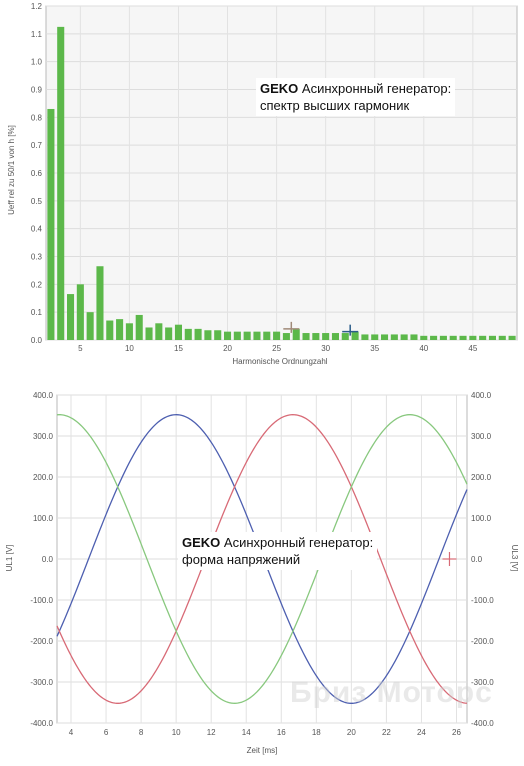  What do you see at coordinates (37, 312) in the screenshot?
I see `harmonics-y-tick-label: 0.1` at bounding box center [37, 312].